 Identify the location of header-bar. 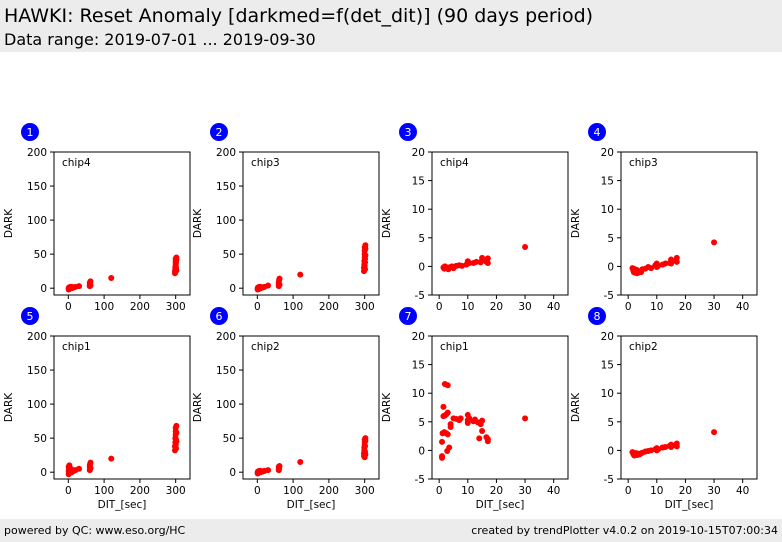
(391, 26).